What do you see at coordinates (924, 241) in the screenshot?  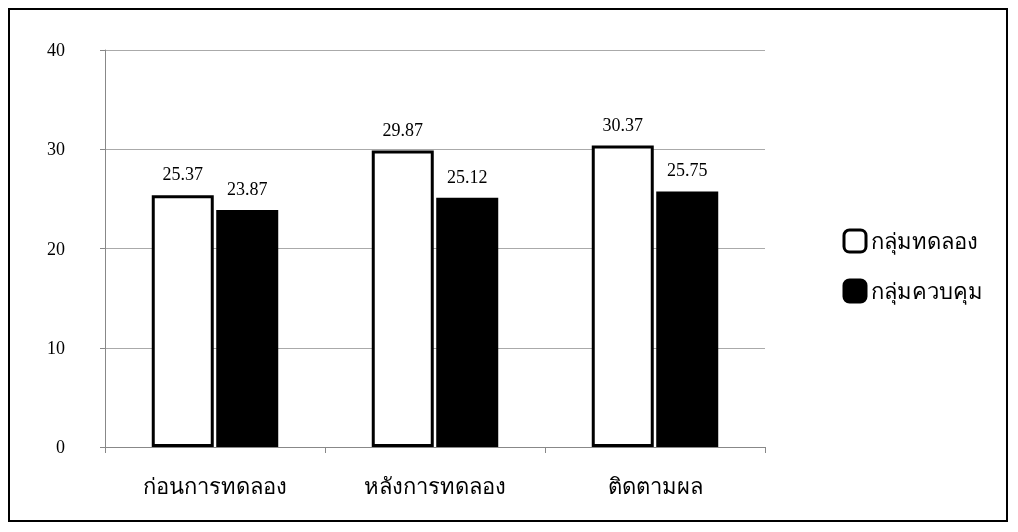 I see `legend-label: กลุ่มทดลอง` at bounding box center [924, 241].